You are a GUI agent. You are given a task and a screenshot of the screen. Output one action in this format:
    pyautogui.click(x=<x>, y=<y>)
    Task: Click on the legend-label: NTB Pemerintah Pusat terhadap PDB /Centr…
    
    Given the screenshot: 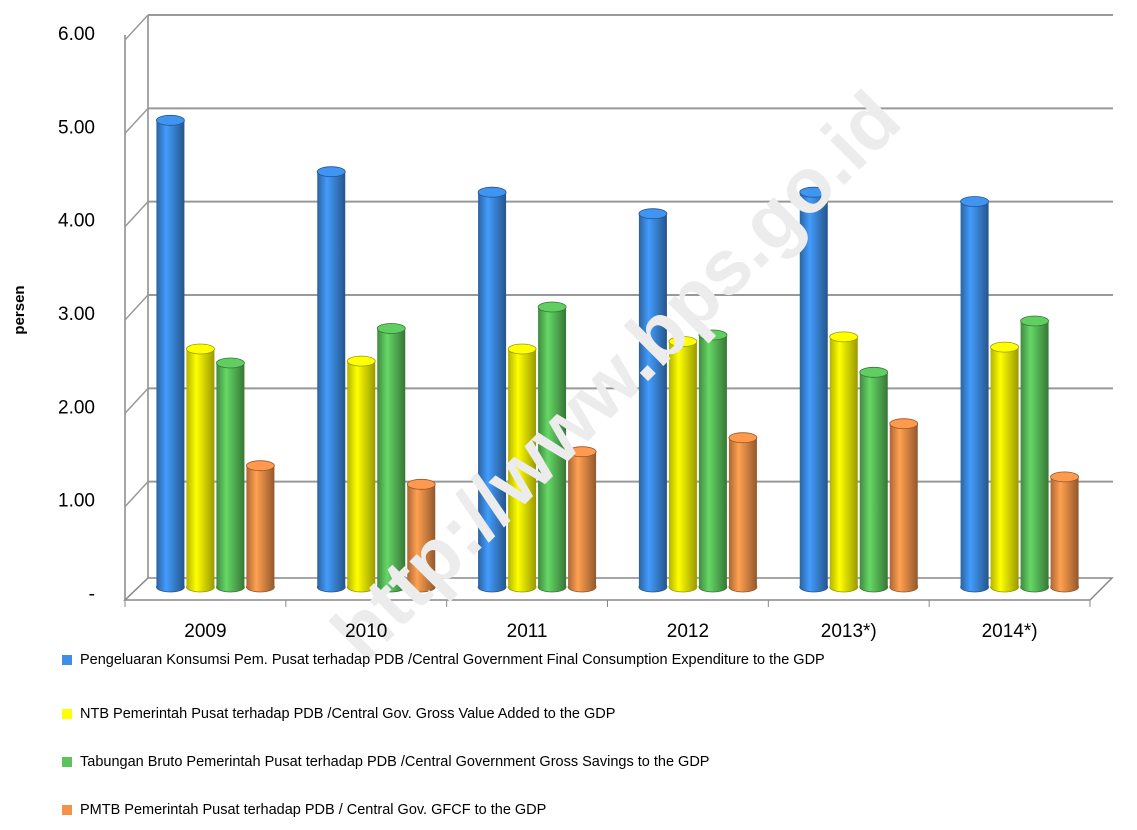 What is the action you would take?
    pyautogui.click(x=347, y=714)
    